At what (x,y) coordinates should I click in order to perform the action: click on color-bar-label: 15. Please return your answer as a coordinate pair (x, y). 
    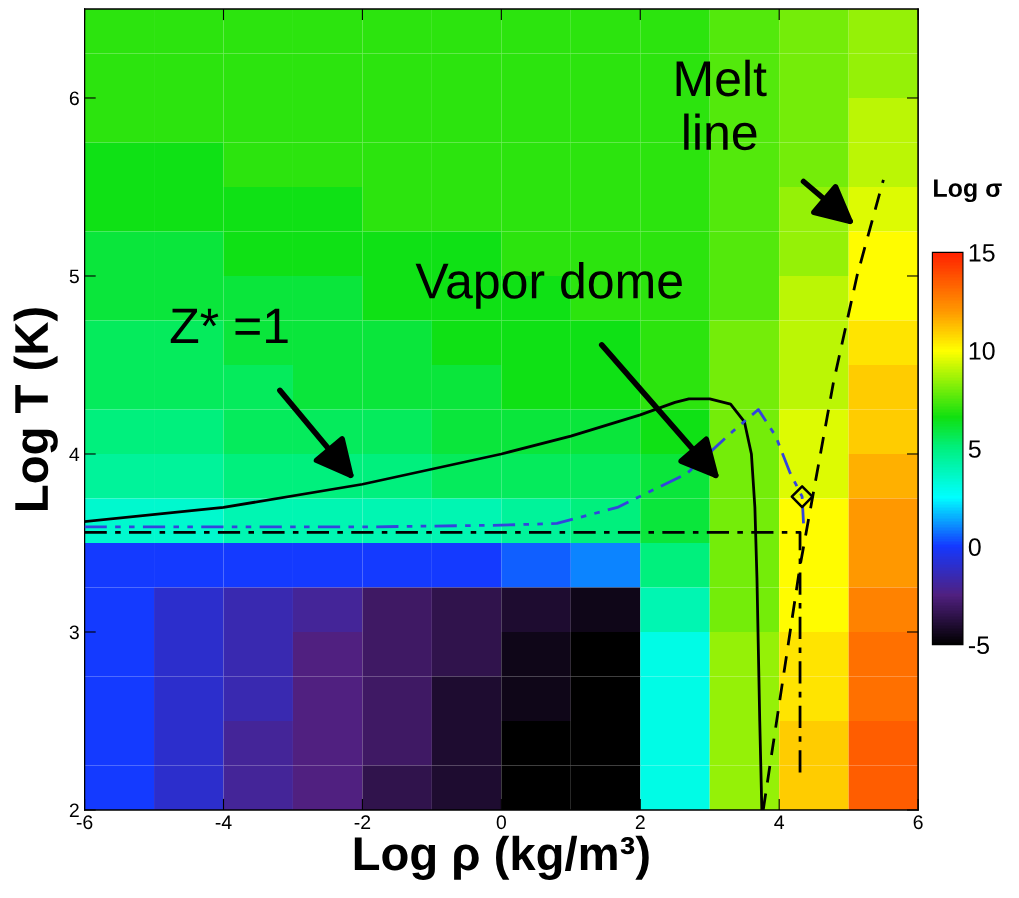
    Looking at the image, I should click on (982, 253).